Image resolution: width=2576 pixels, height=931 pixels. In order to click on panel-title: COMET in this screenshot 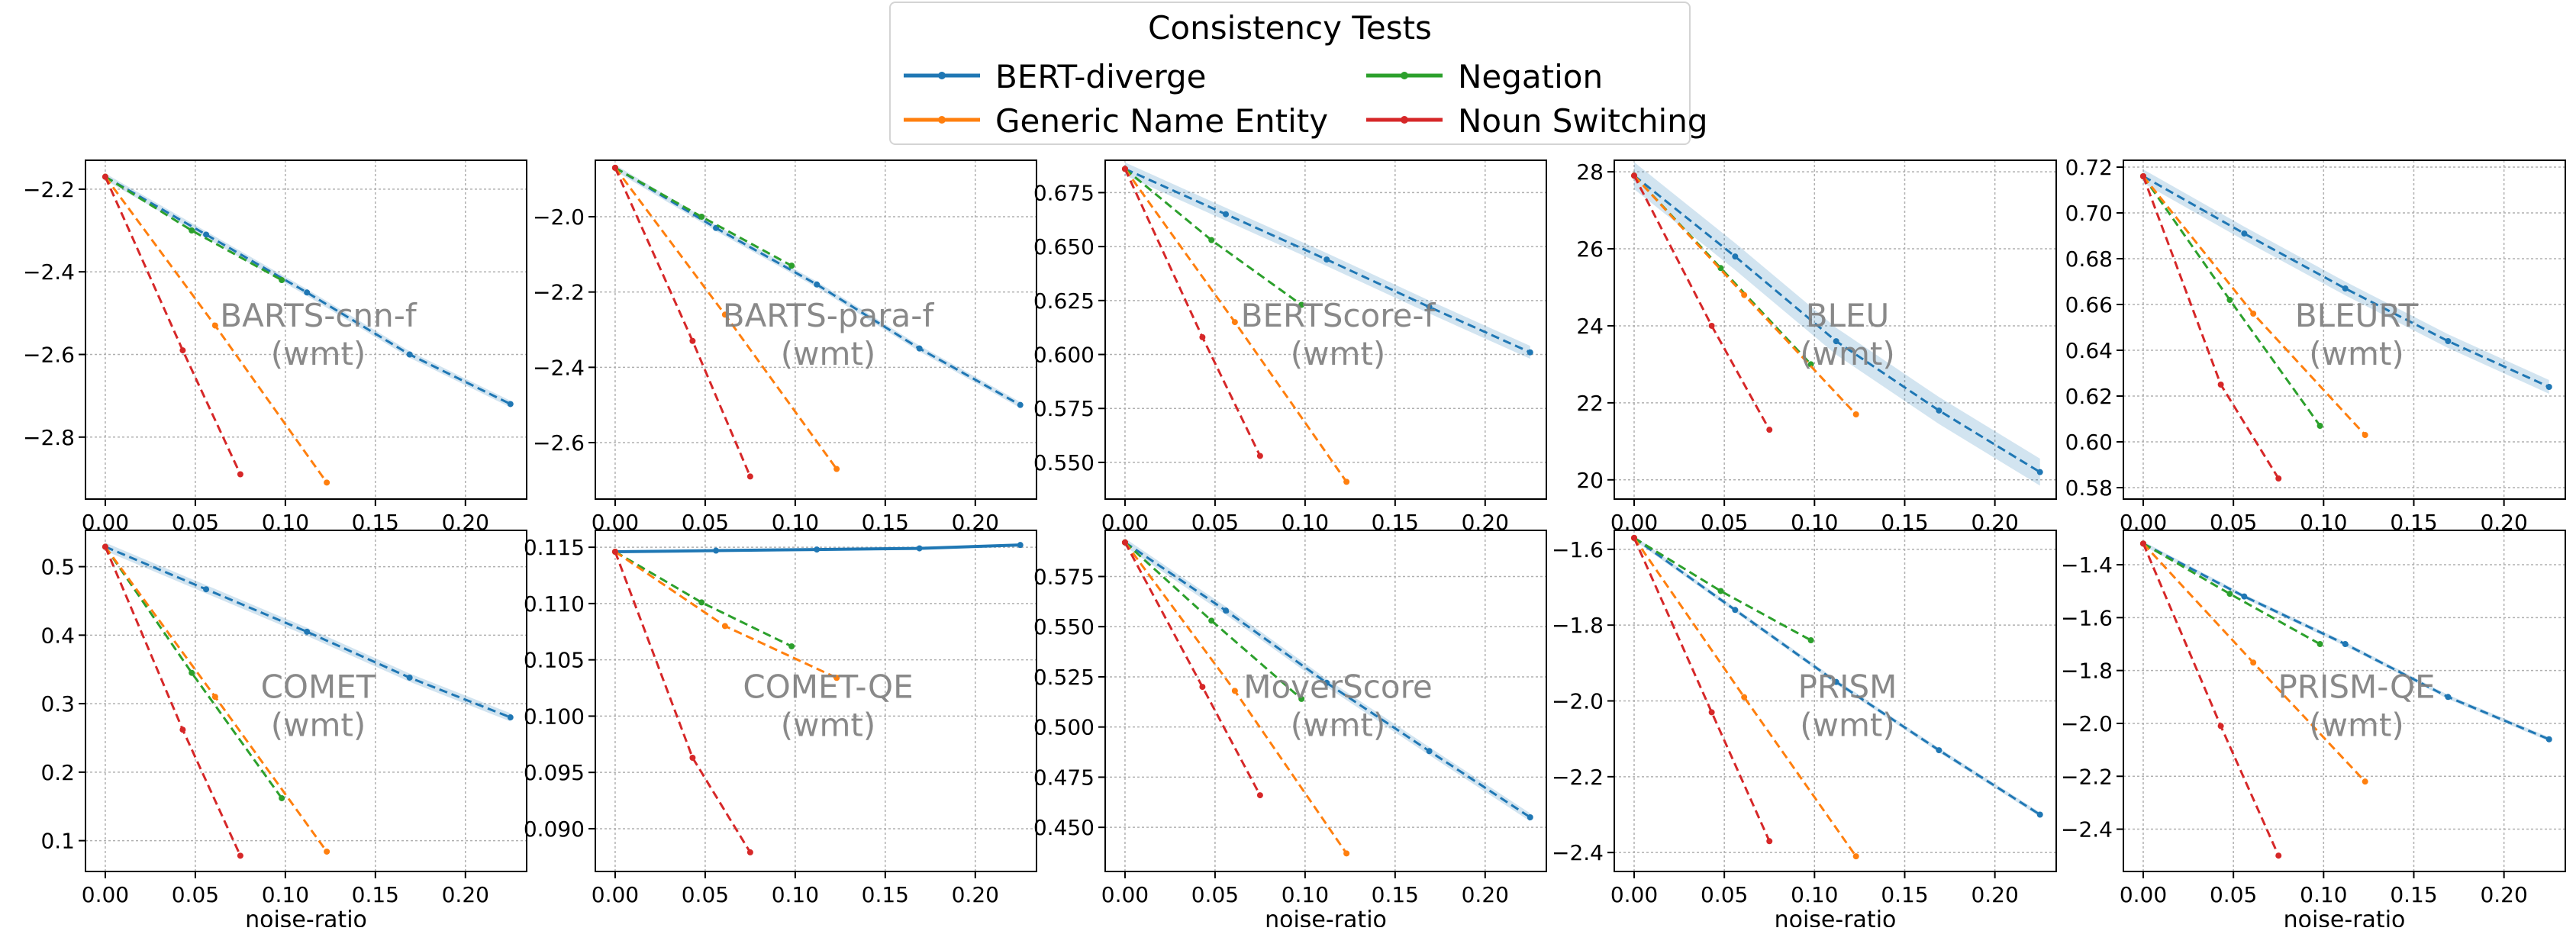, I will do `click(319, 687)`.